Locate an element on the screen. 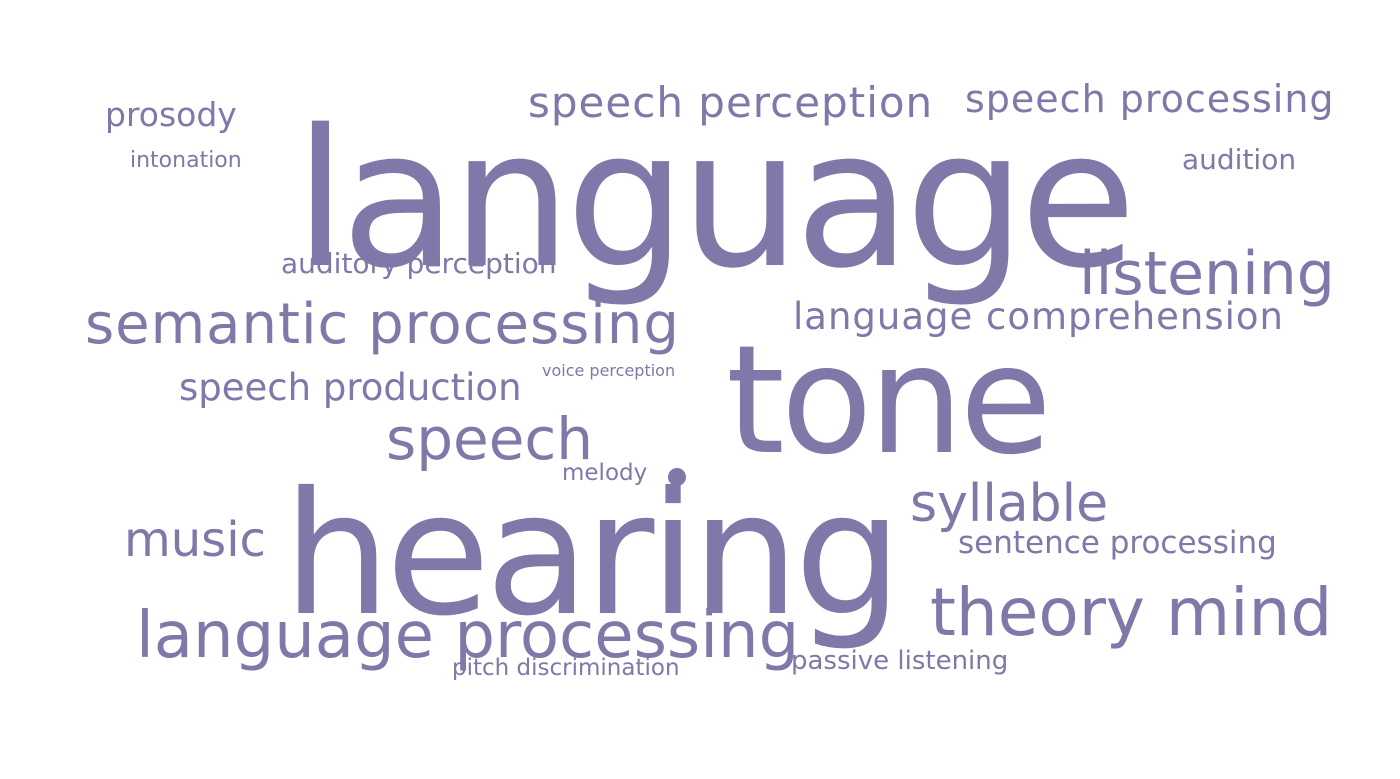  word-semantic-processing: semantic processing is located at coordinates (382, 324).